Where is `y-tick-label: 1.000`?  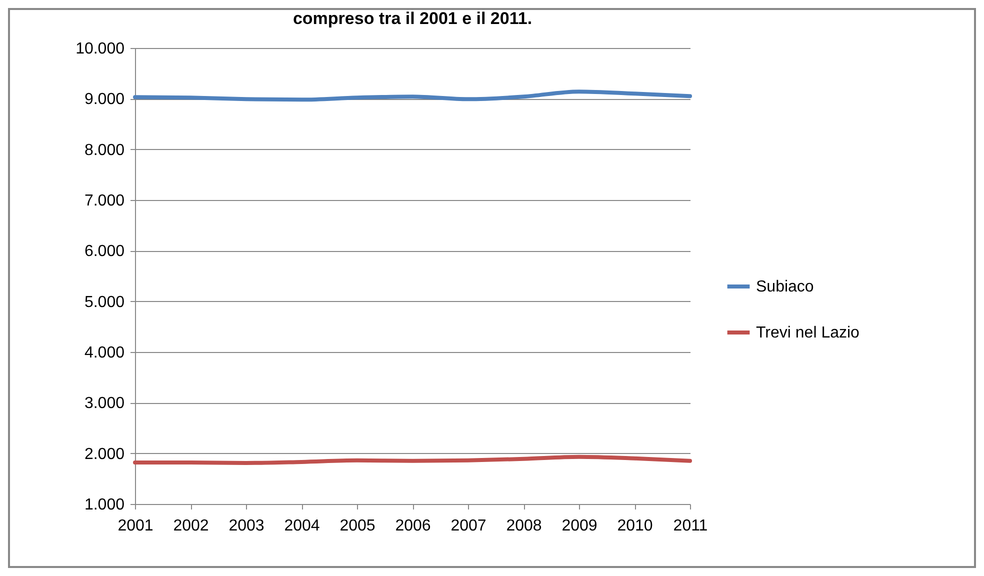
y-tick-label: 1.000 is located at coordinates (104, 505).